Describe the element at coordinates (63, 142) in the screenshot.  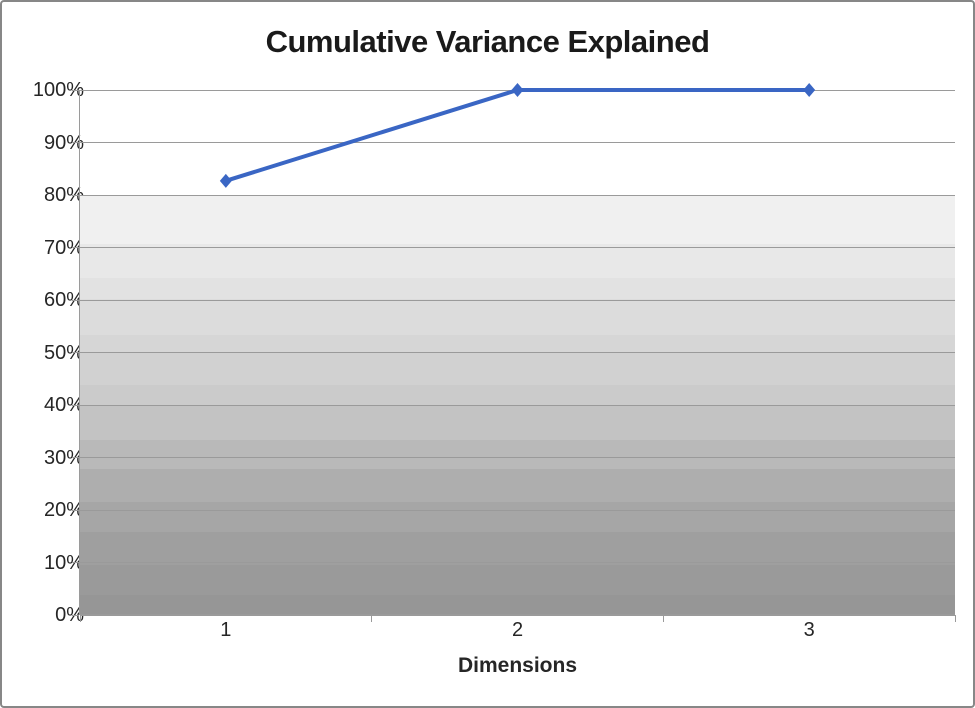
I see `y-tick-label: 90%` at that location.